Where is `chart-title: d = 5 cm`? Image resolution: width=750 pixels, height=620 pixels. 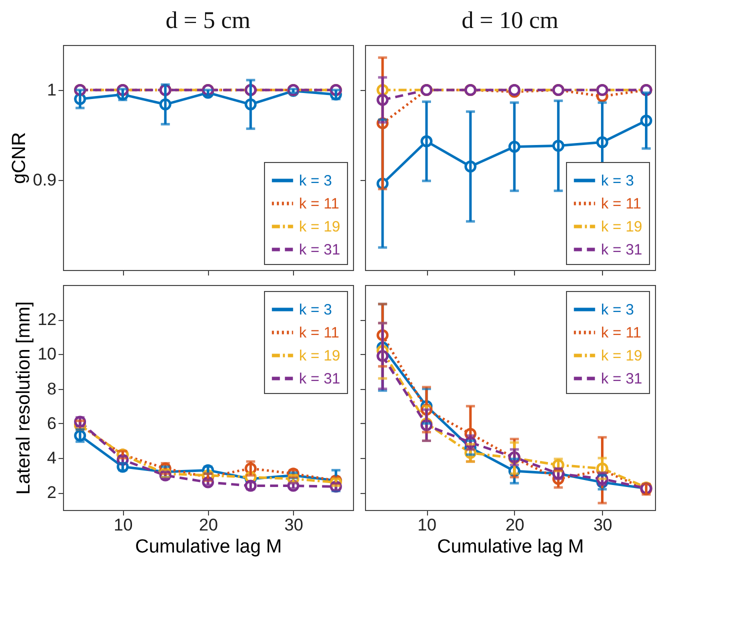 chart-title: d = 5 cm is located at coordinates (208, 21).